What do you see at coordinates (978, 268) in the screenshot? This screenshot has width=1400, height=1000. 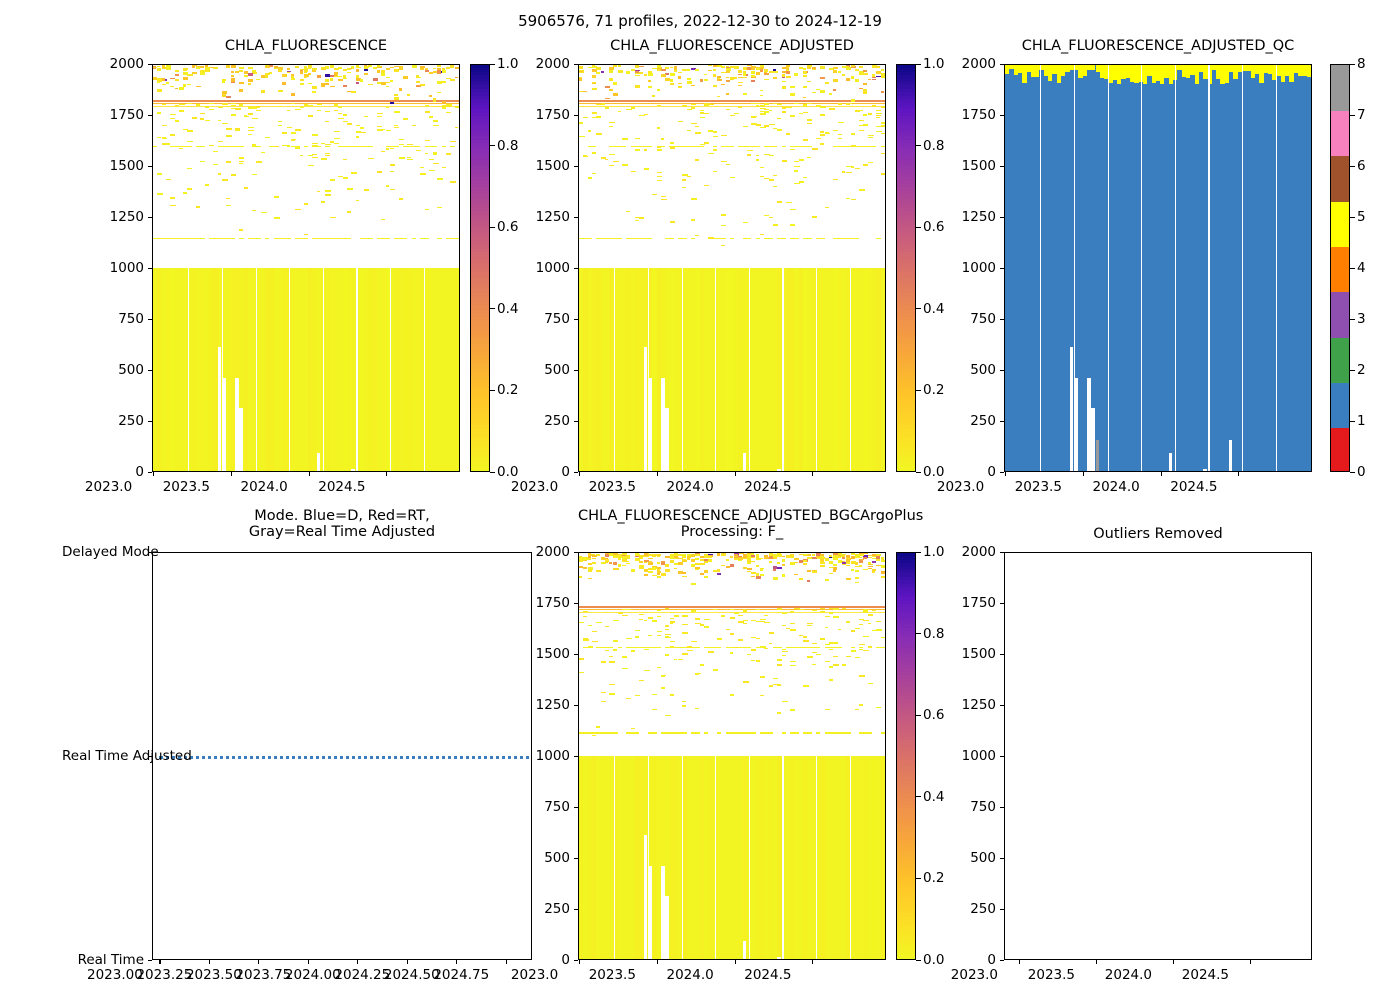 I see `y-tick-label: 1000` at bounding box center [978, 268].